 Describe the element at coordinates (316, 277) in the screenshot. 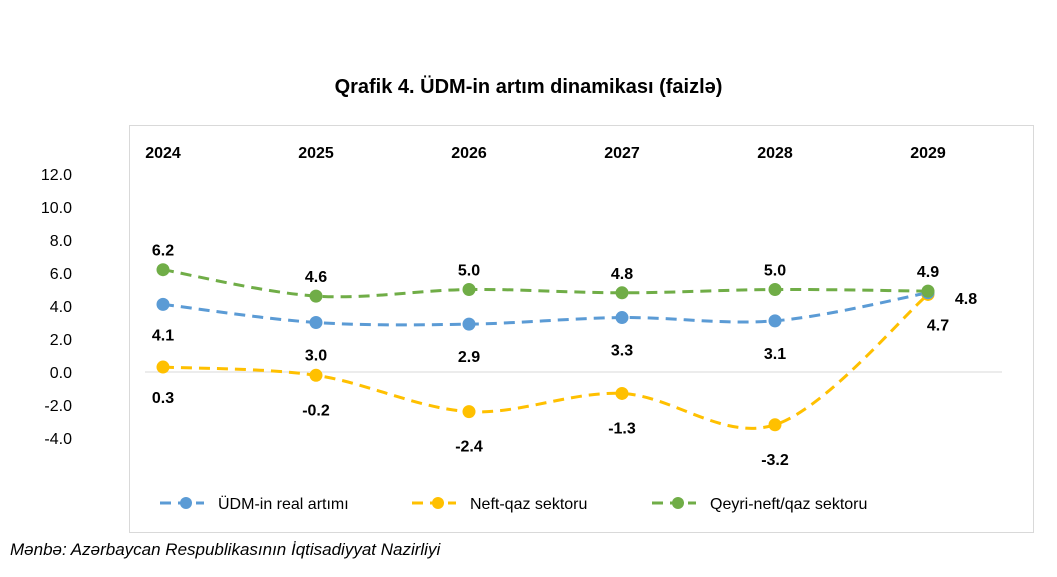

I see `data-label: 4.6` at that location.